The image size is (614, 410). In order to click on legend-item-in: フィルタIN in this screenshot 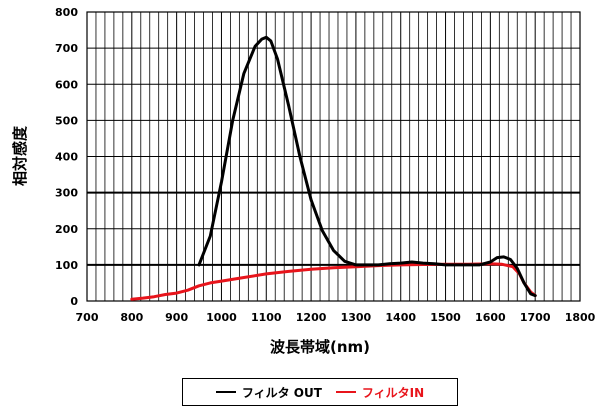, I will do `click(380, 392)`.